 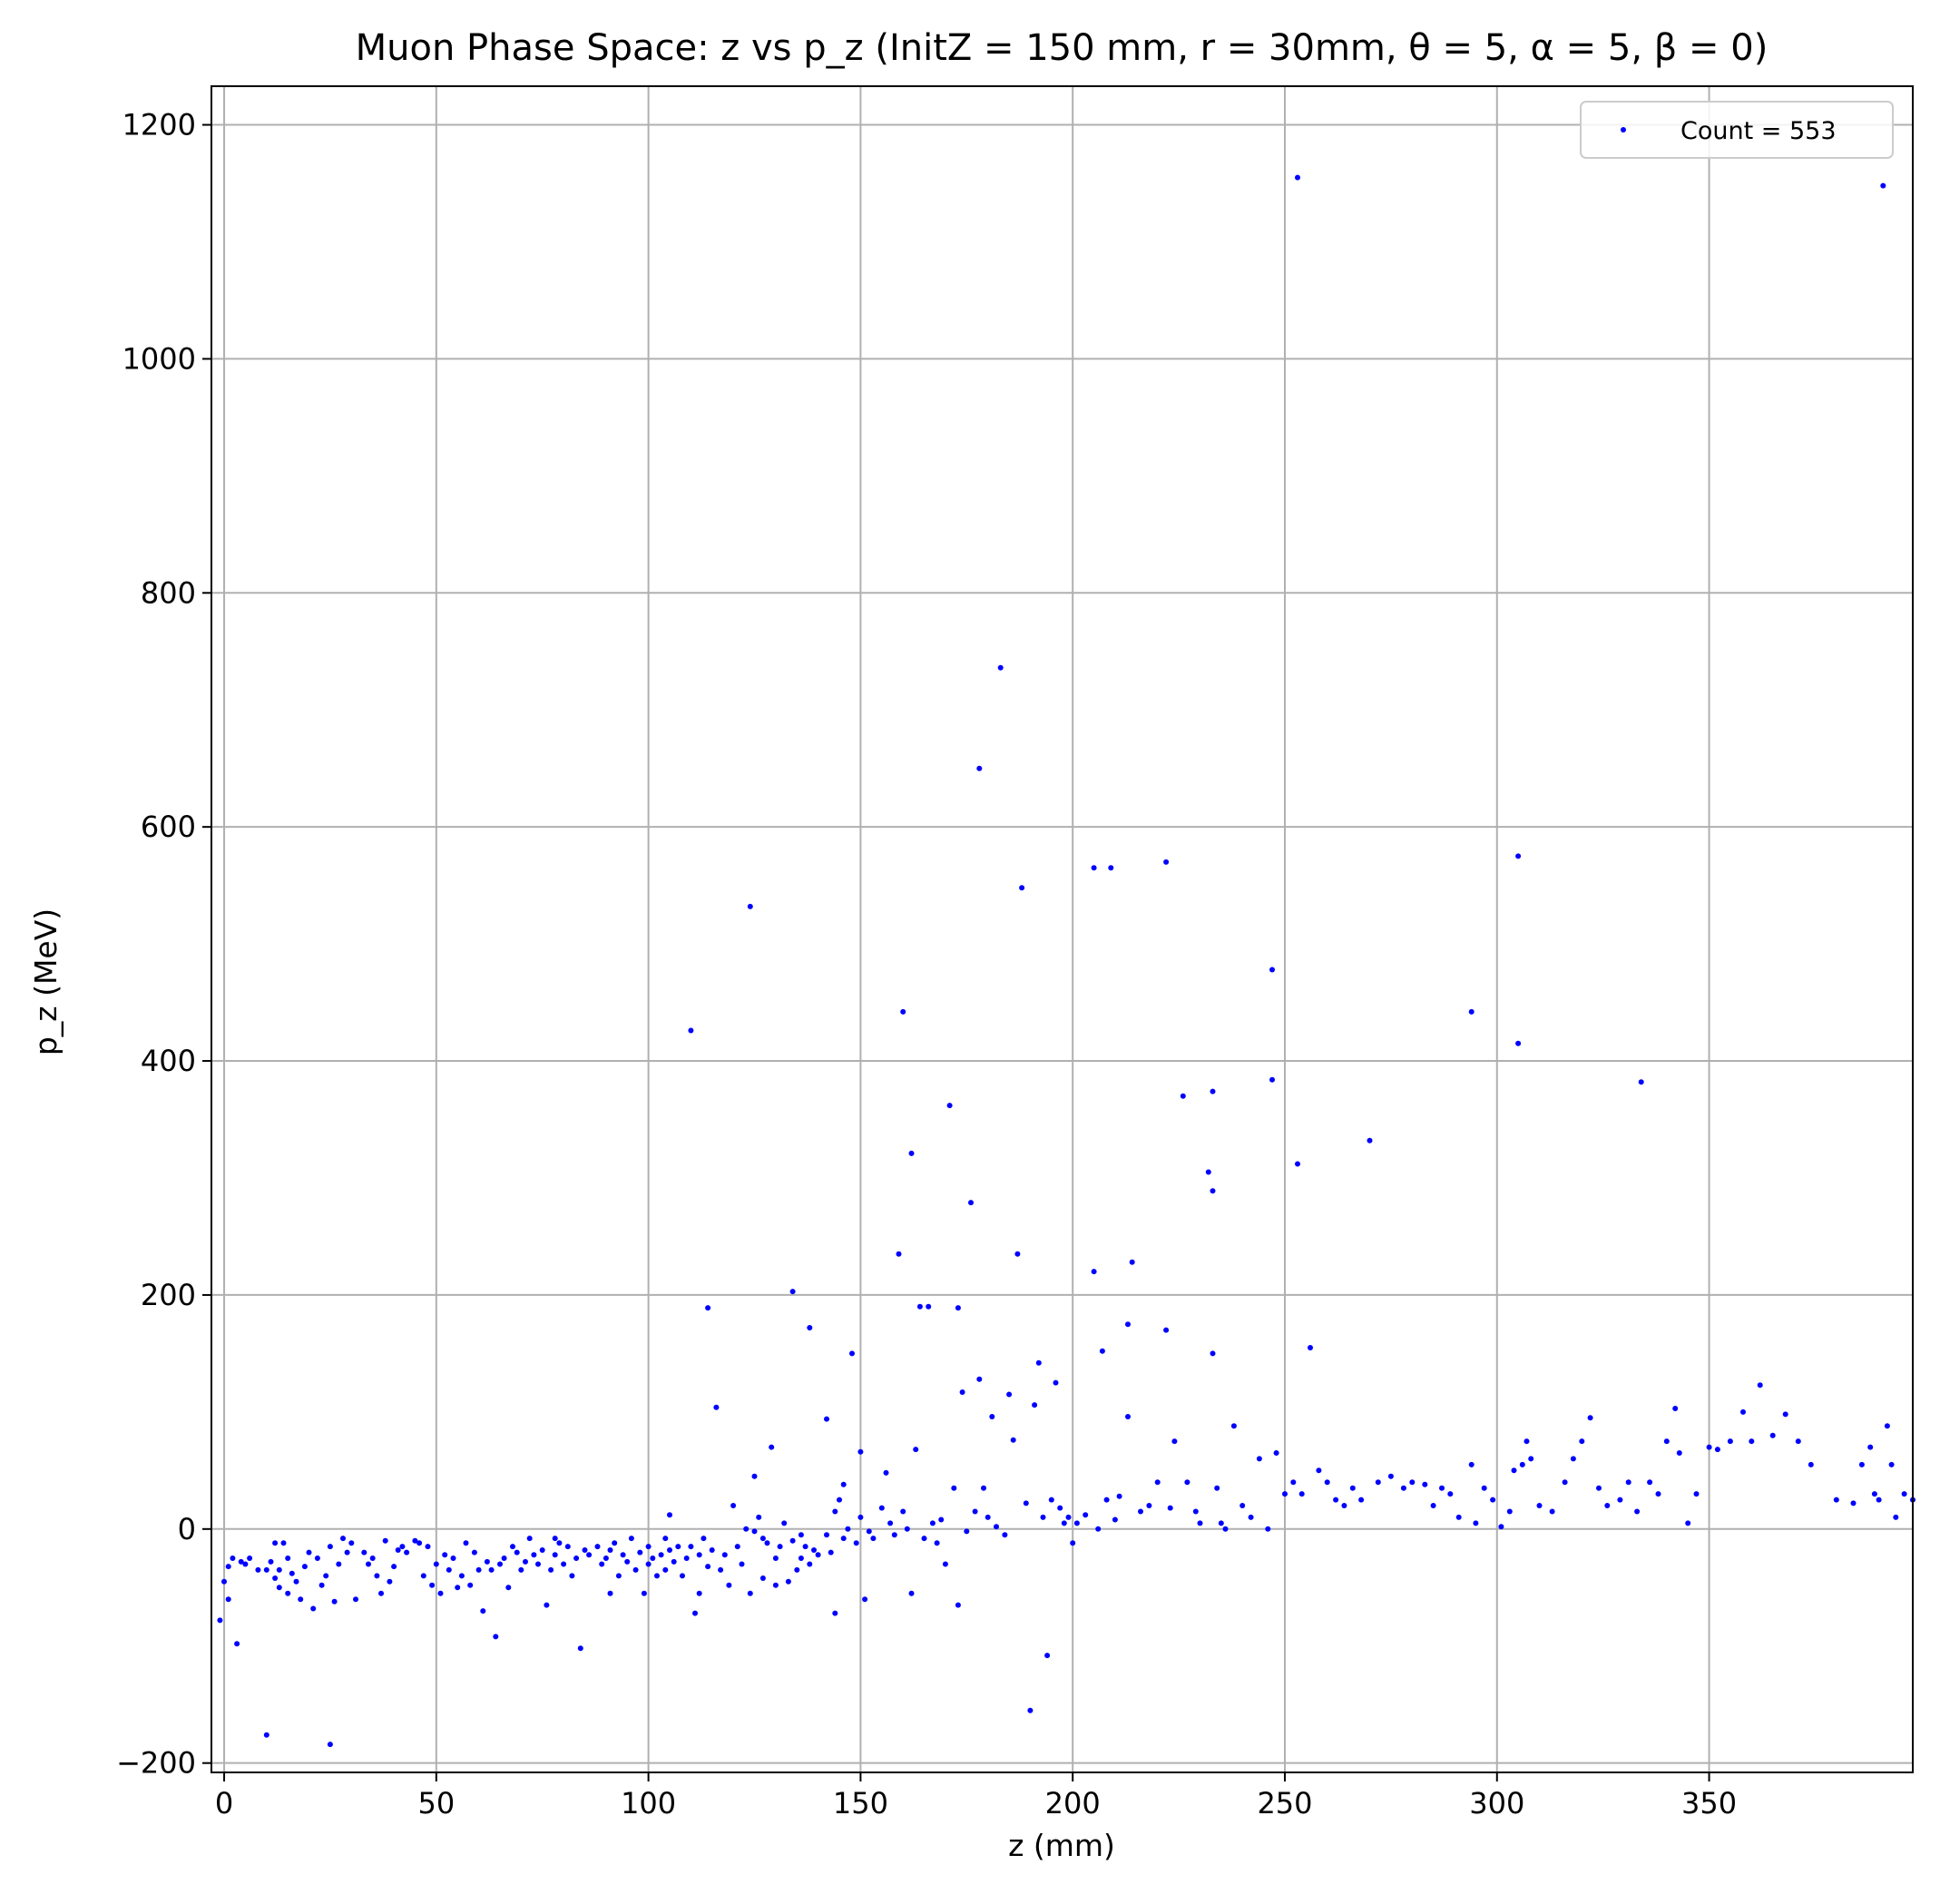 What do you see at coordinates (861, 1804) in the screenshot?
I see `x-tick-label: 150` at bounding box center [861, 1804].